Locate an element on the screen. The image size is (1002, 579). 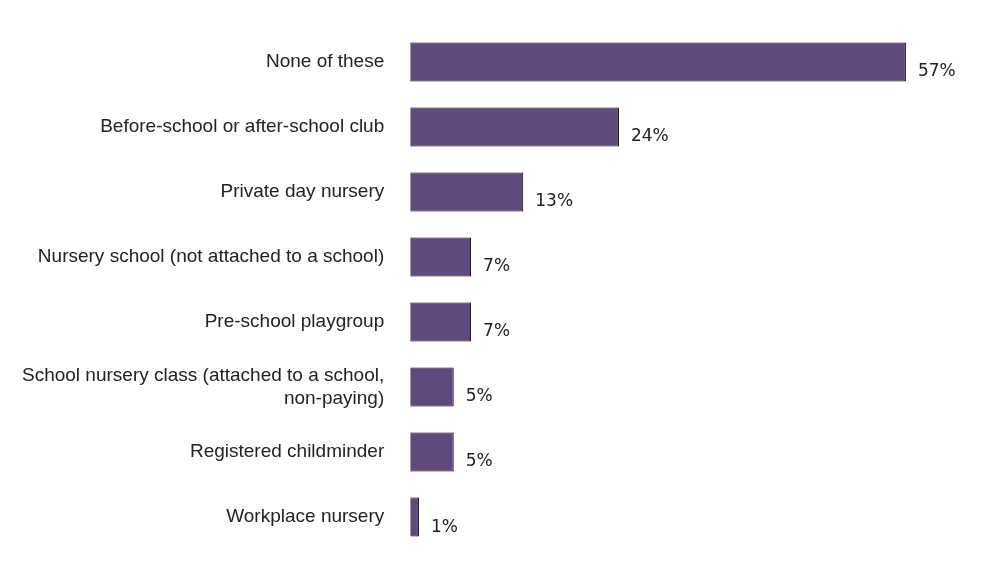
y-tick-label: School nursery class (attached to a school, non-paying) is located at coordinates (203, 385).